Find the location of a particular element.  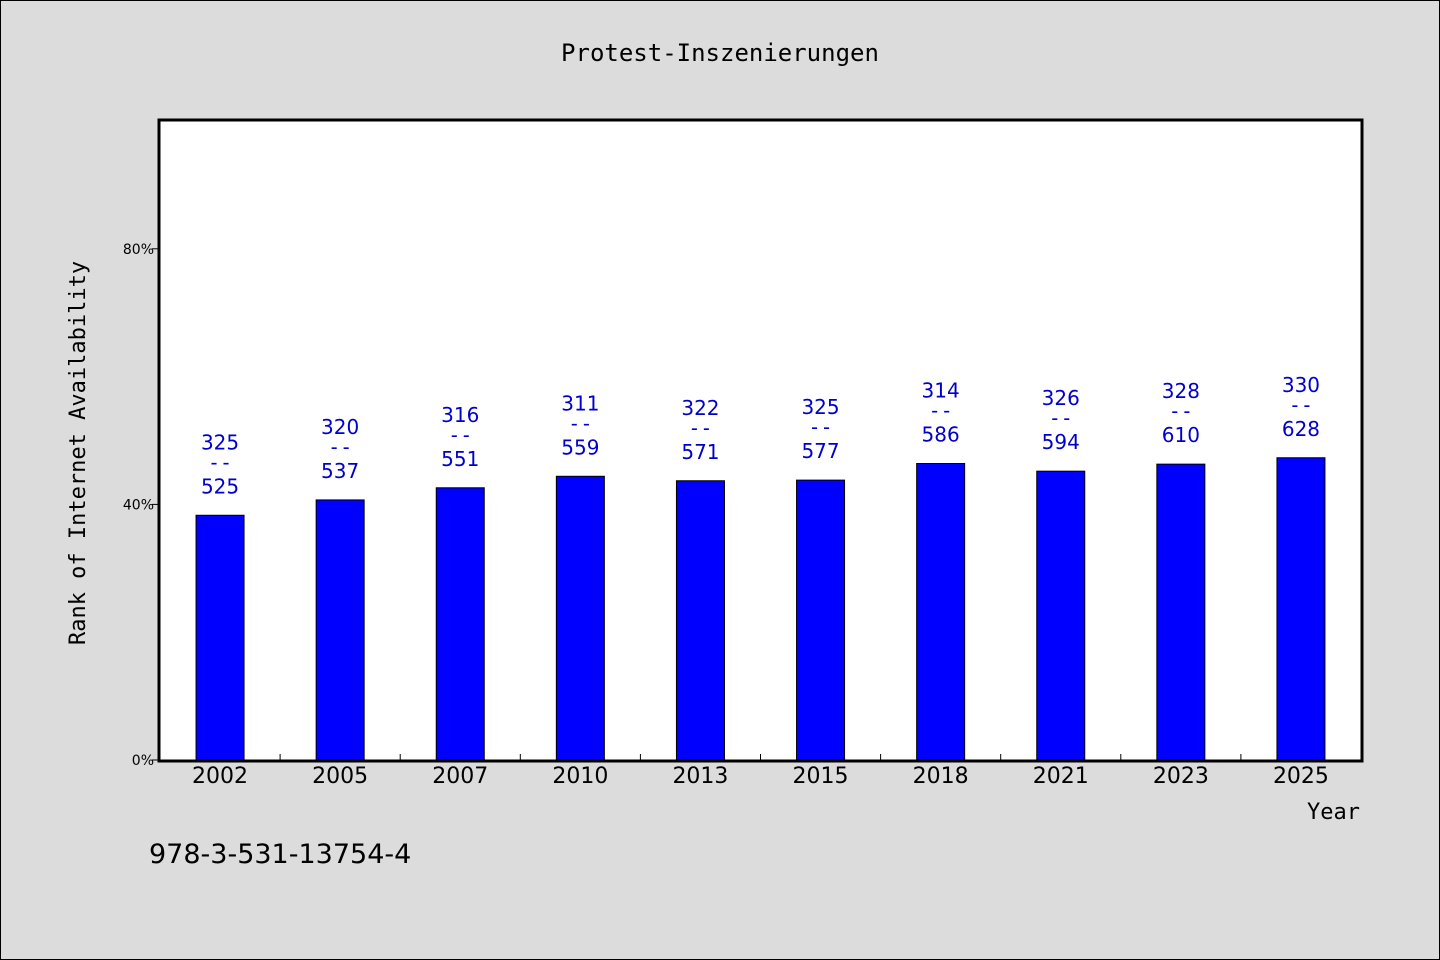

x-axis-ticks: 2002 2005 2007 2010 2013 2015 2018 2021 2023 2025 is located at coordinates (760, 771).